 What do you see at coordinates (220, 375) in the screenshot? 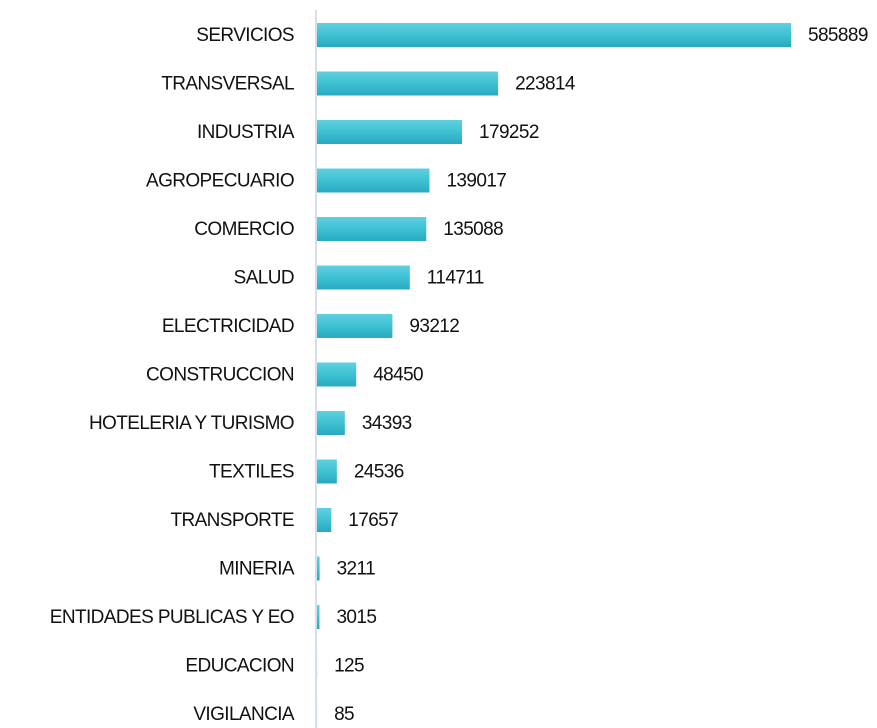
I see `category-label: CONSTRUCCION` at bounding box center [220, 375].